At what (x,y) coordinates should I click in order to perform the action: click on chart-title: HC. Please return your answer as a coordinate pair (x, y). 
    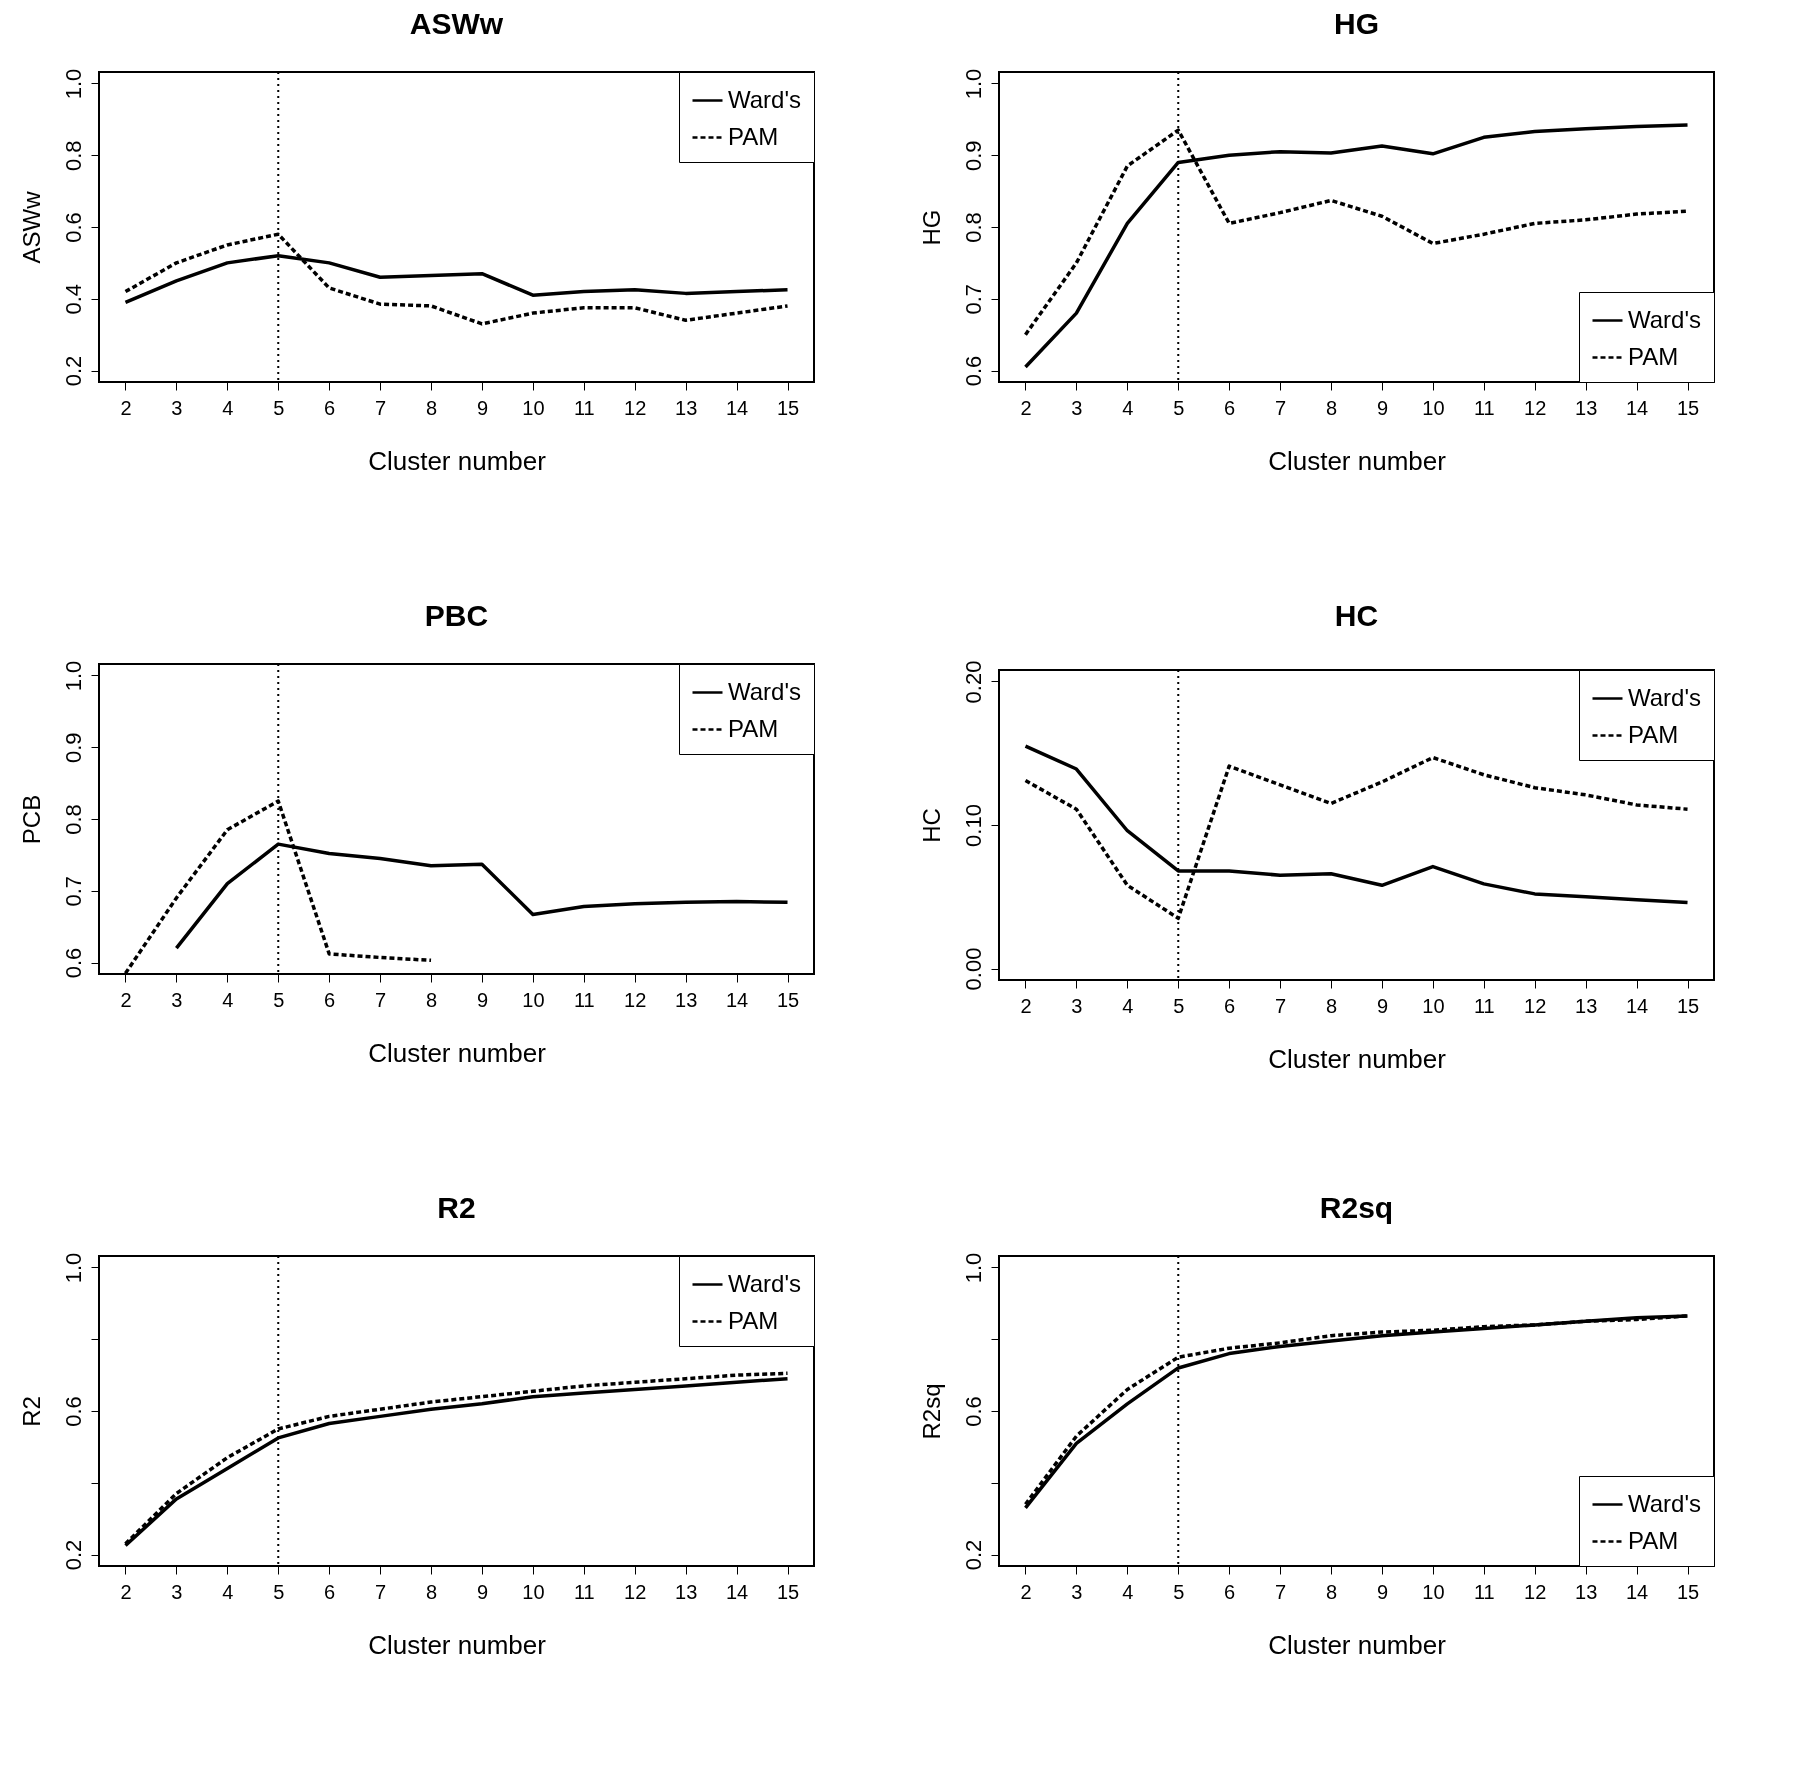
    Looking at the image, I should click on (1356, 616).